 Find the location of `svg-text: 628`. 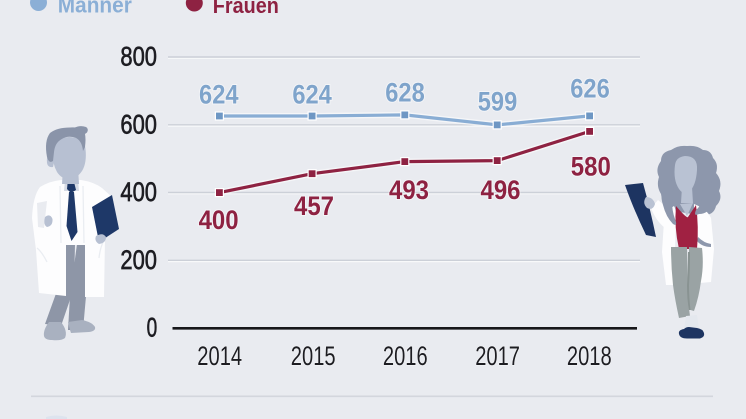

svg-text: 628 is located at coordinates (405, 93).